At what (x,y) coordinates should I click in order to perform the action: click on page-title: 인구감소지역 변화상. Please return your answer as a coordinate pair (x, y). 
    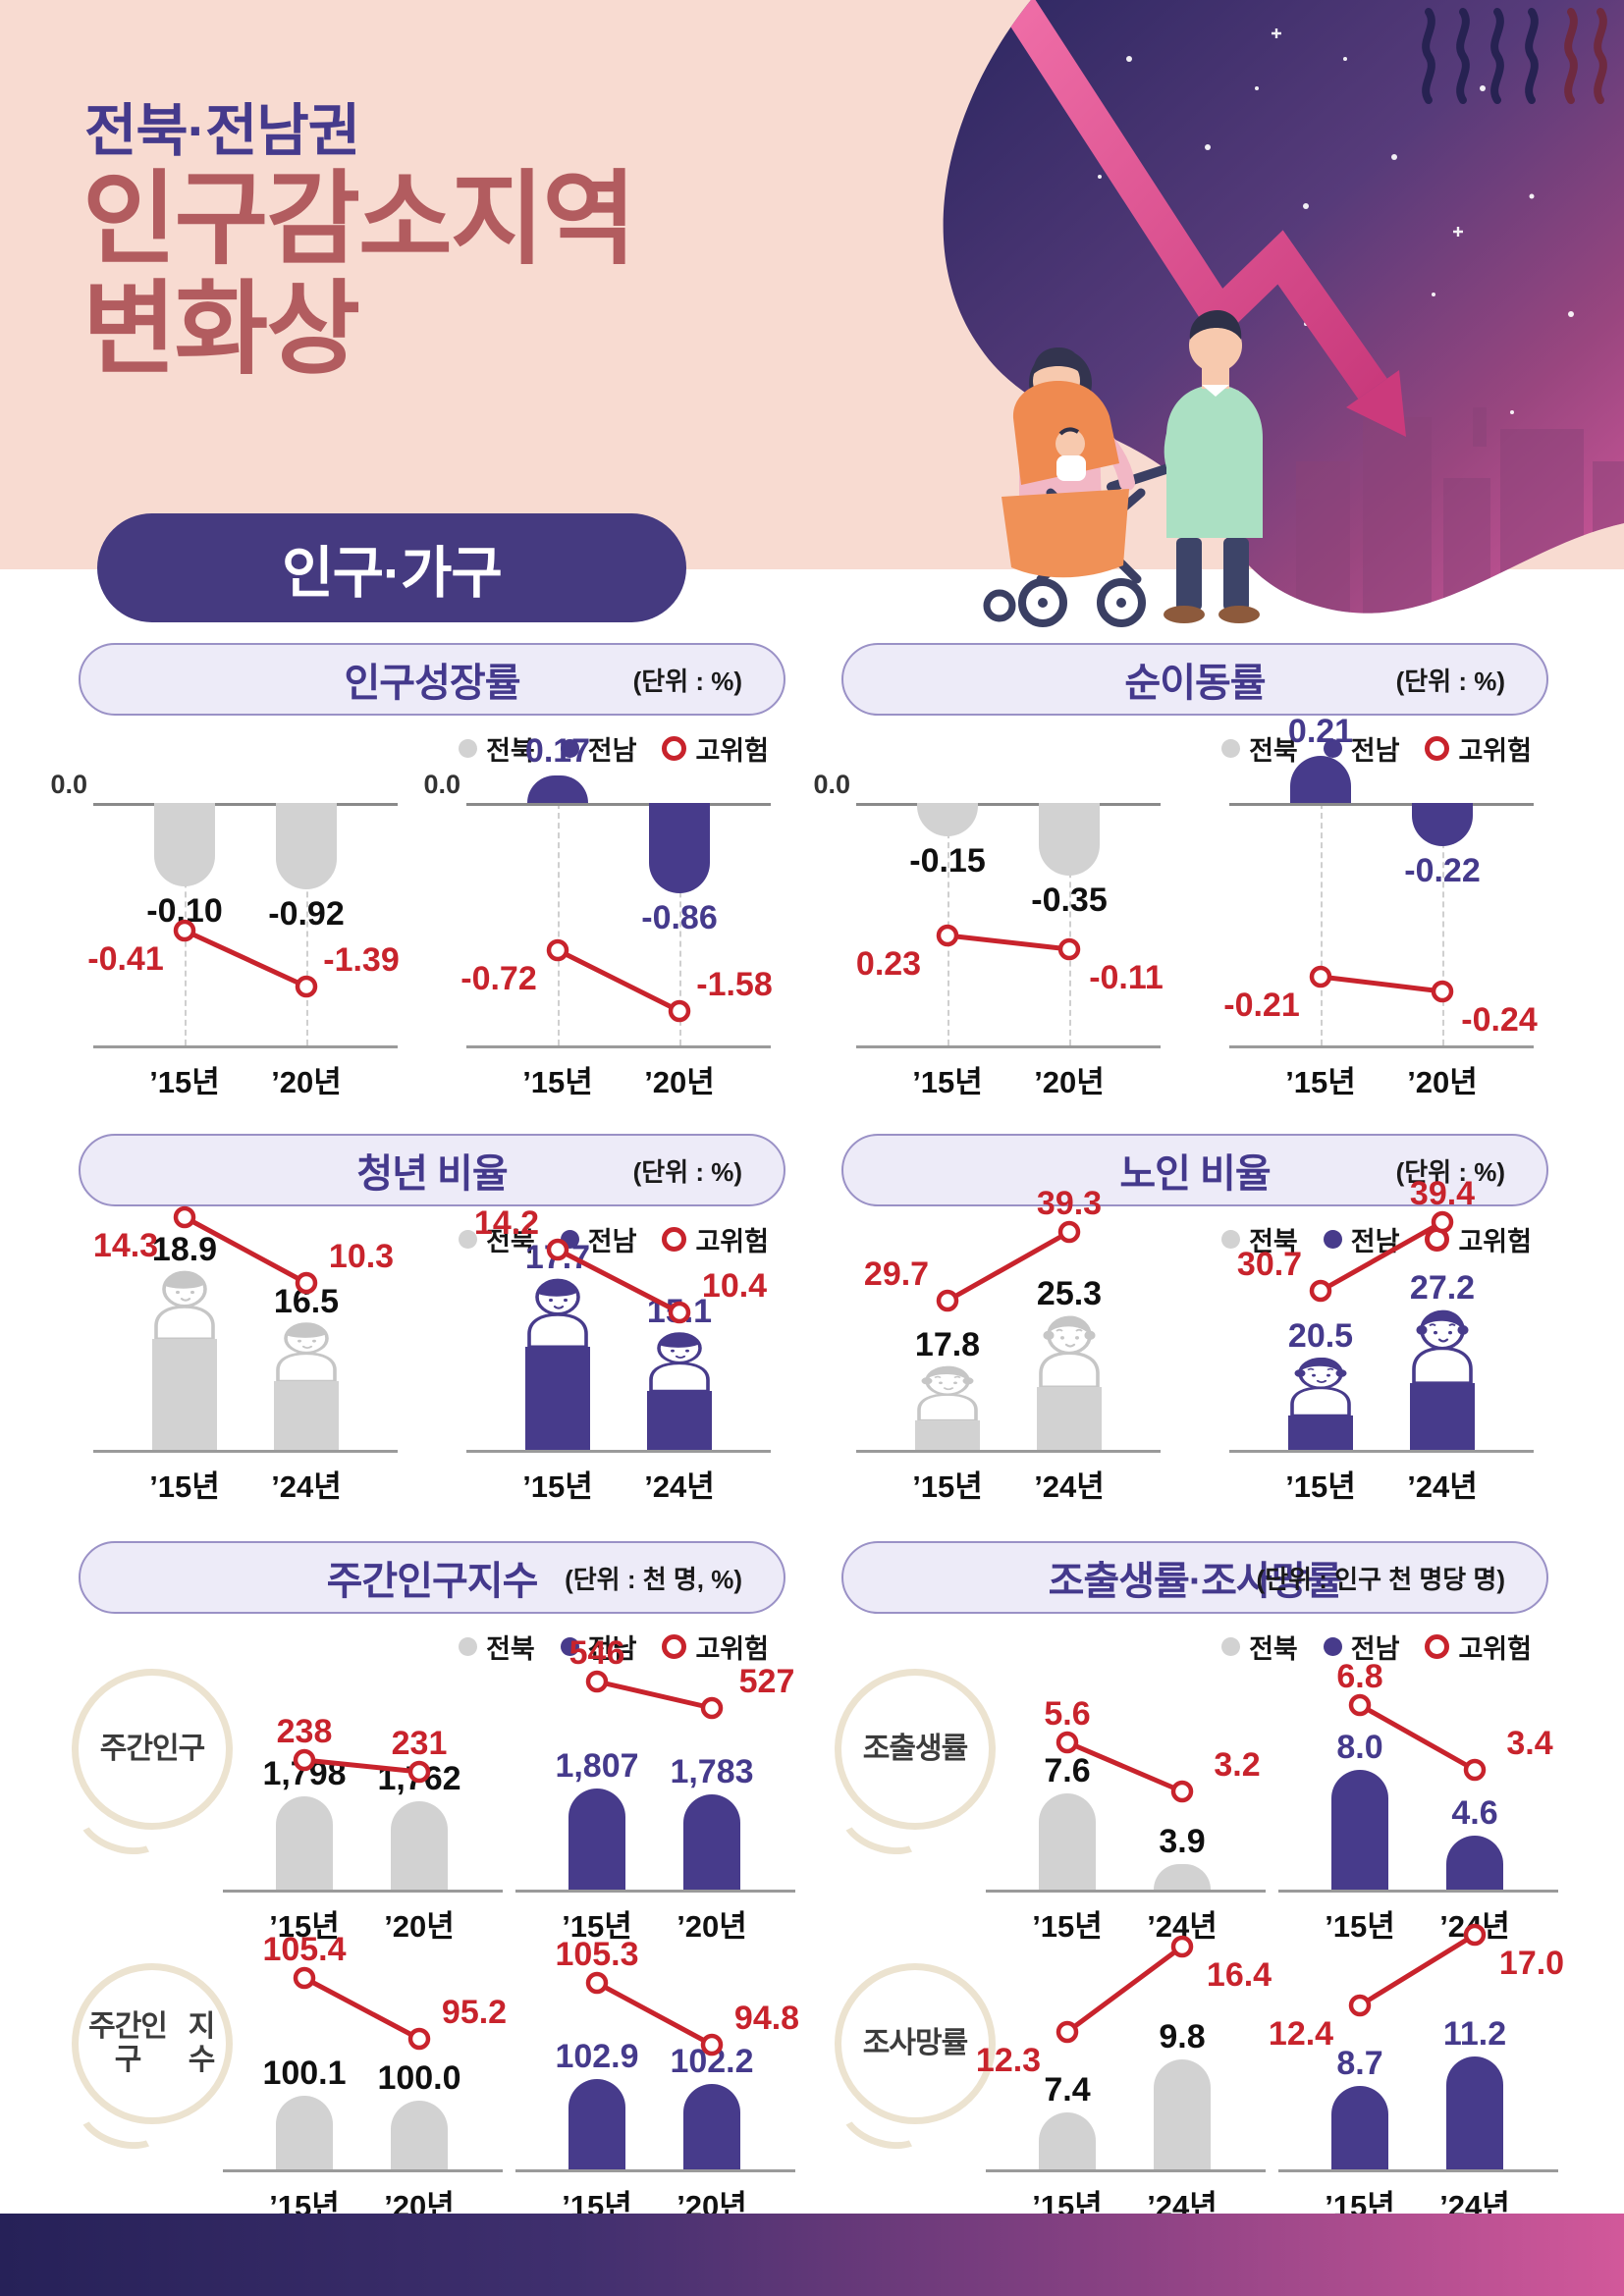
    Looking at the image, I should click on (359, 276).